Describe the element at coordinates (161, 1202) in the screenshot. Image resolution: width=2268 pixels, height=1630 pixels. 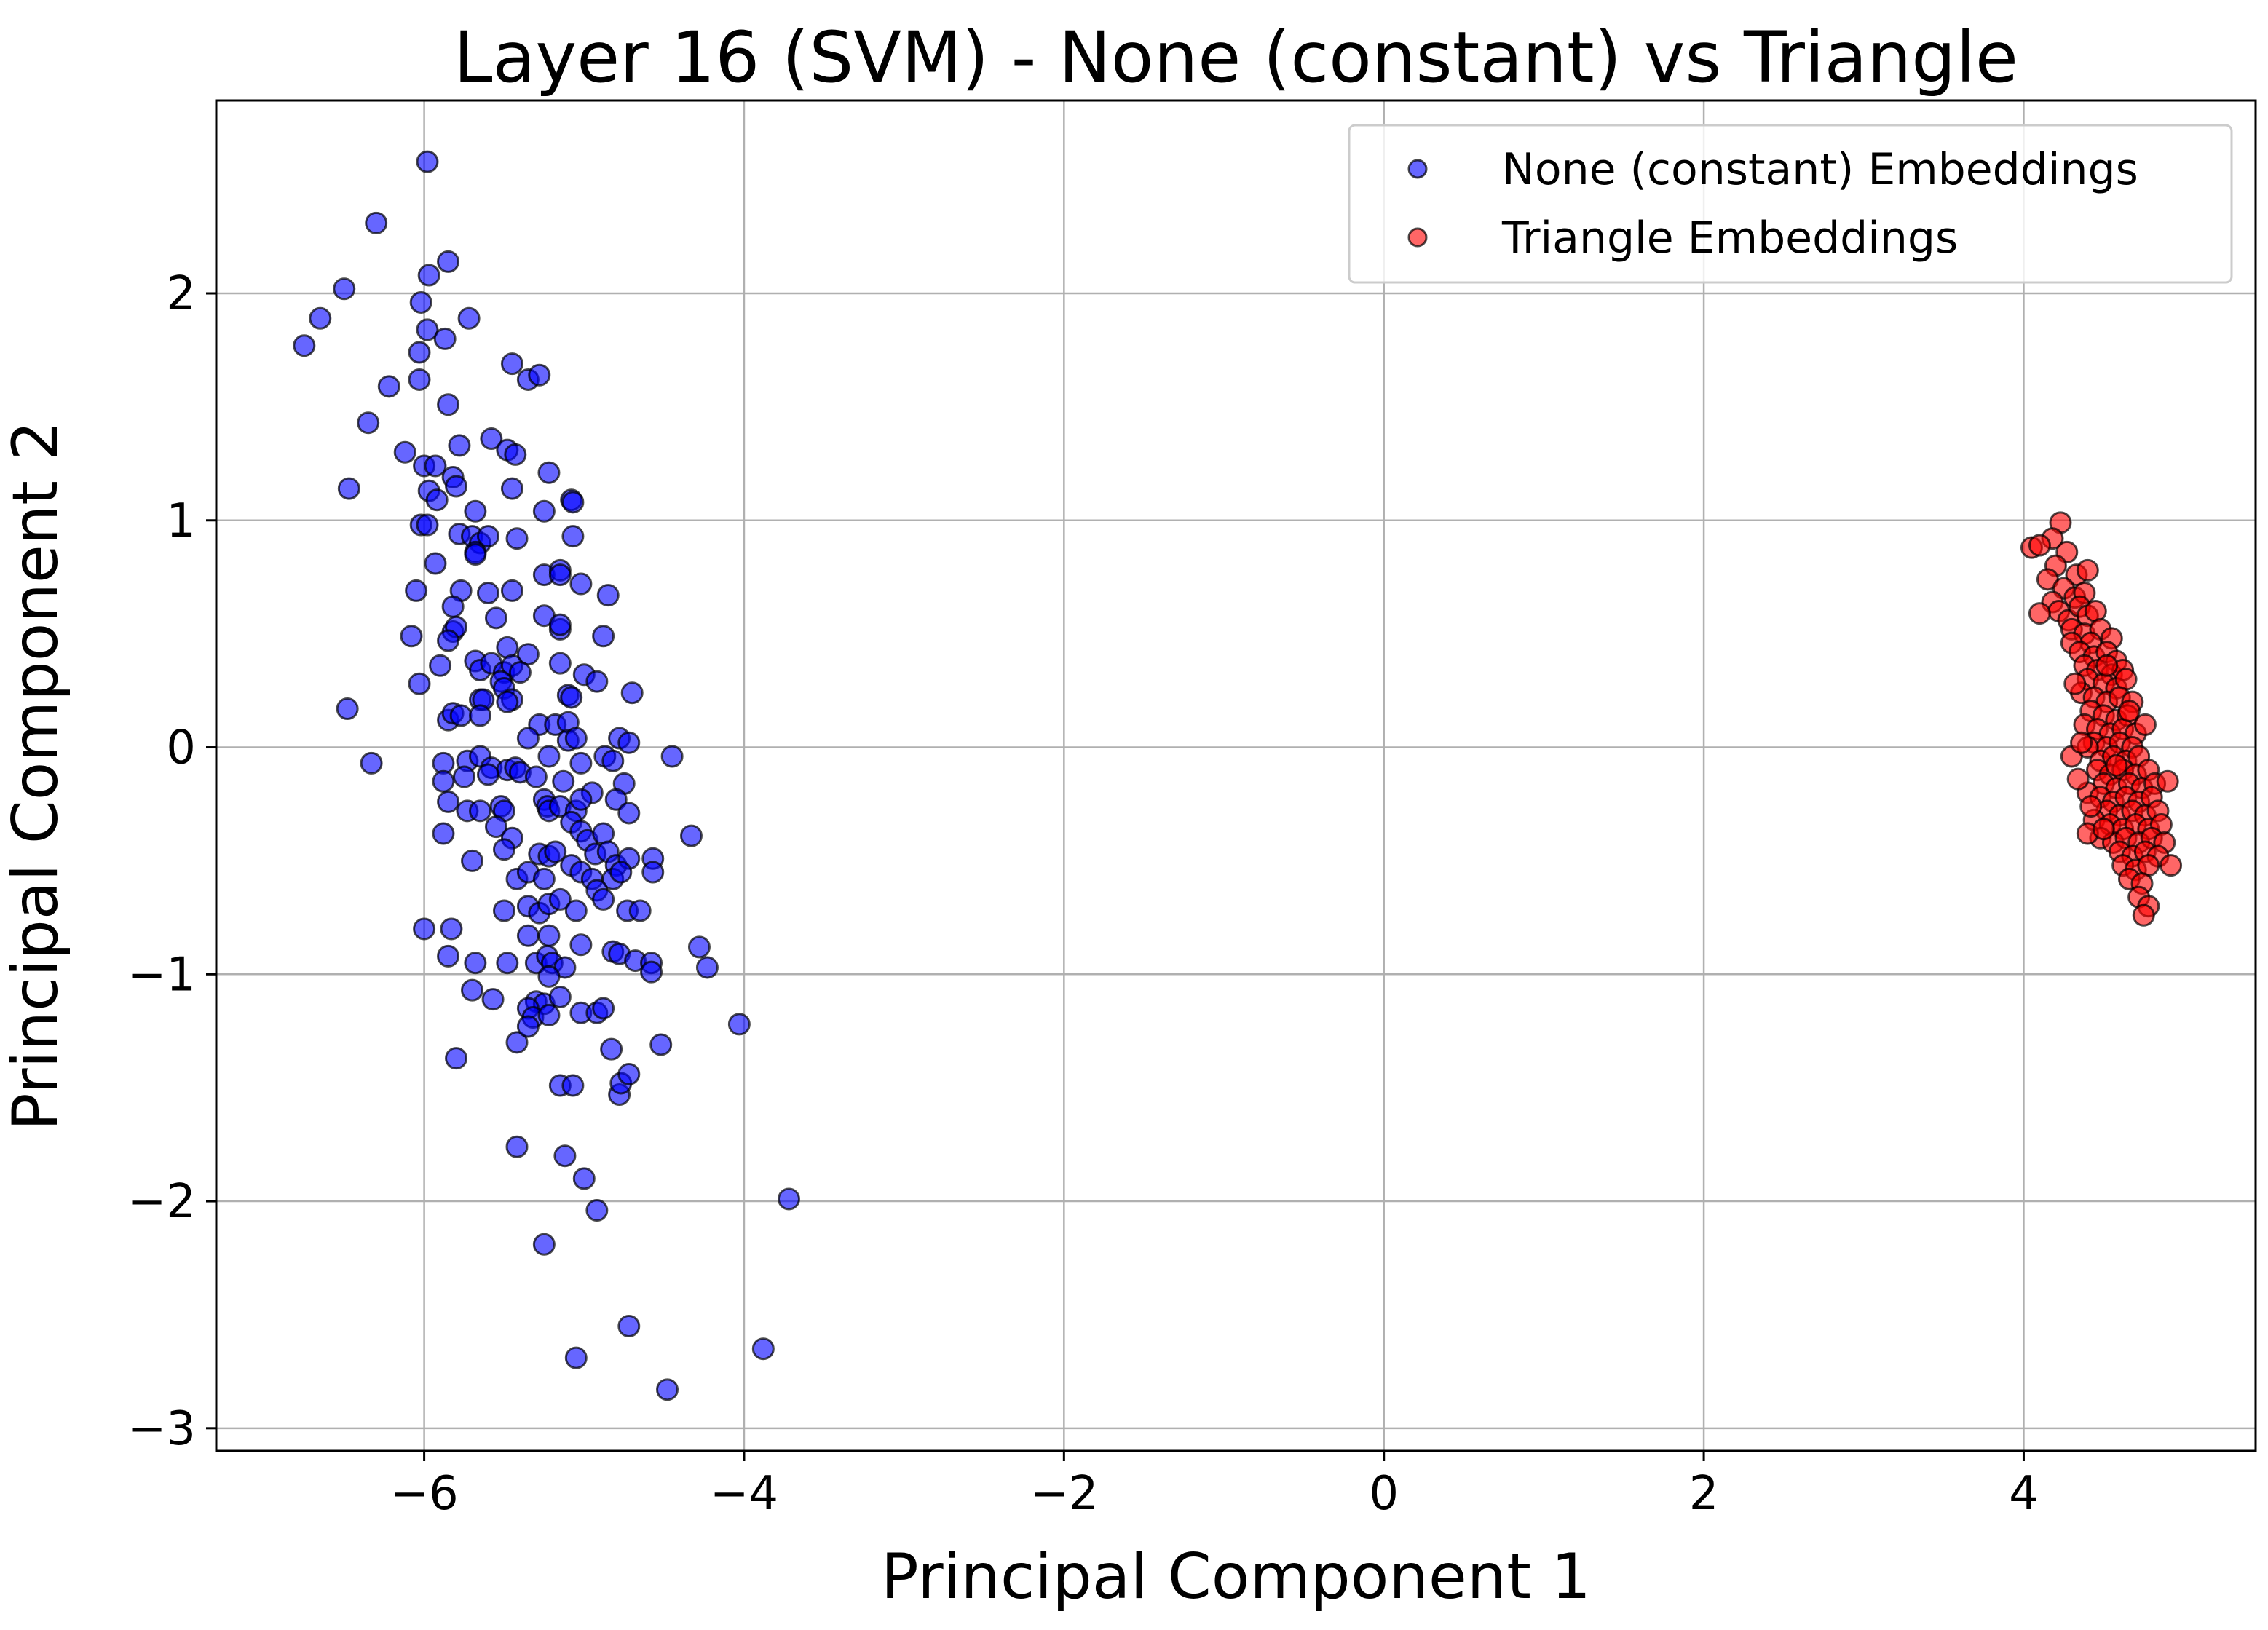
I see `y-tick-label: −2` at that location.